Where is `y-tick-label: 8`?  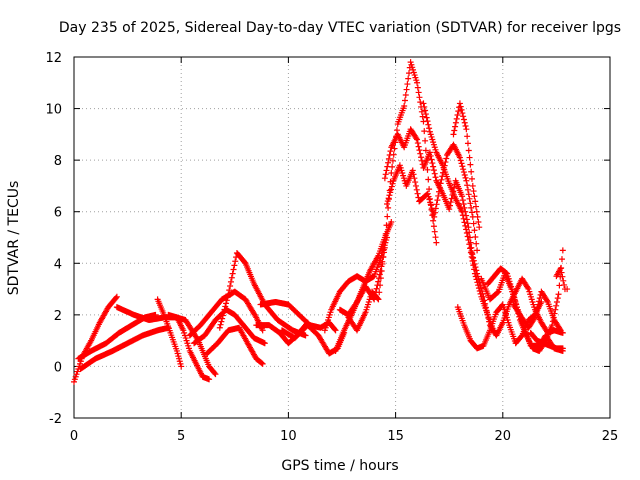
y-tick-label: 8 is located at coordinates (58, 161).